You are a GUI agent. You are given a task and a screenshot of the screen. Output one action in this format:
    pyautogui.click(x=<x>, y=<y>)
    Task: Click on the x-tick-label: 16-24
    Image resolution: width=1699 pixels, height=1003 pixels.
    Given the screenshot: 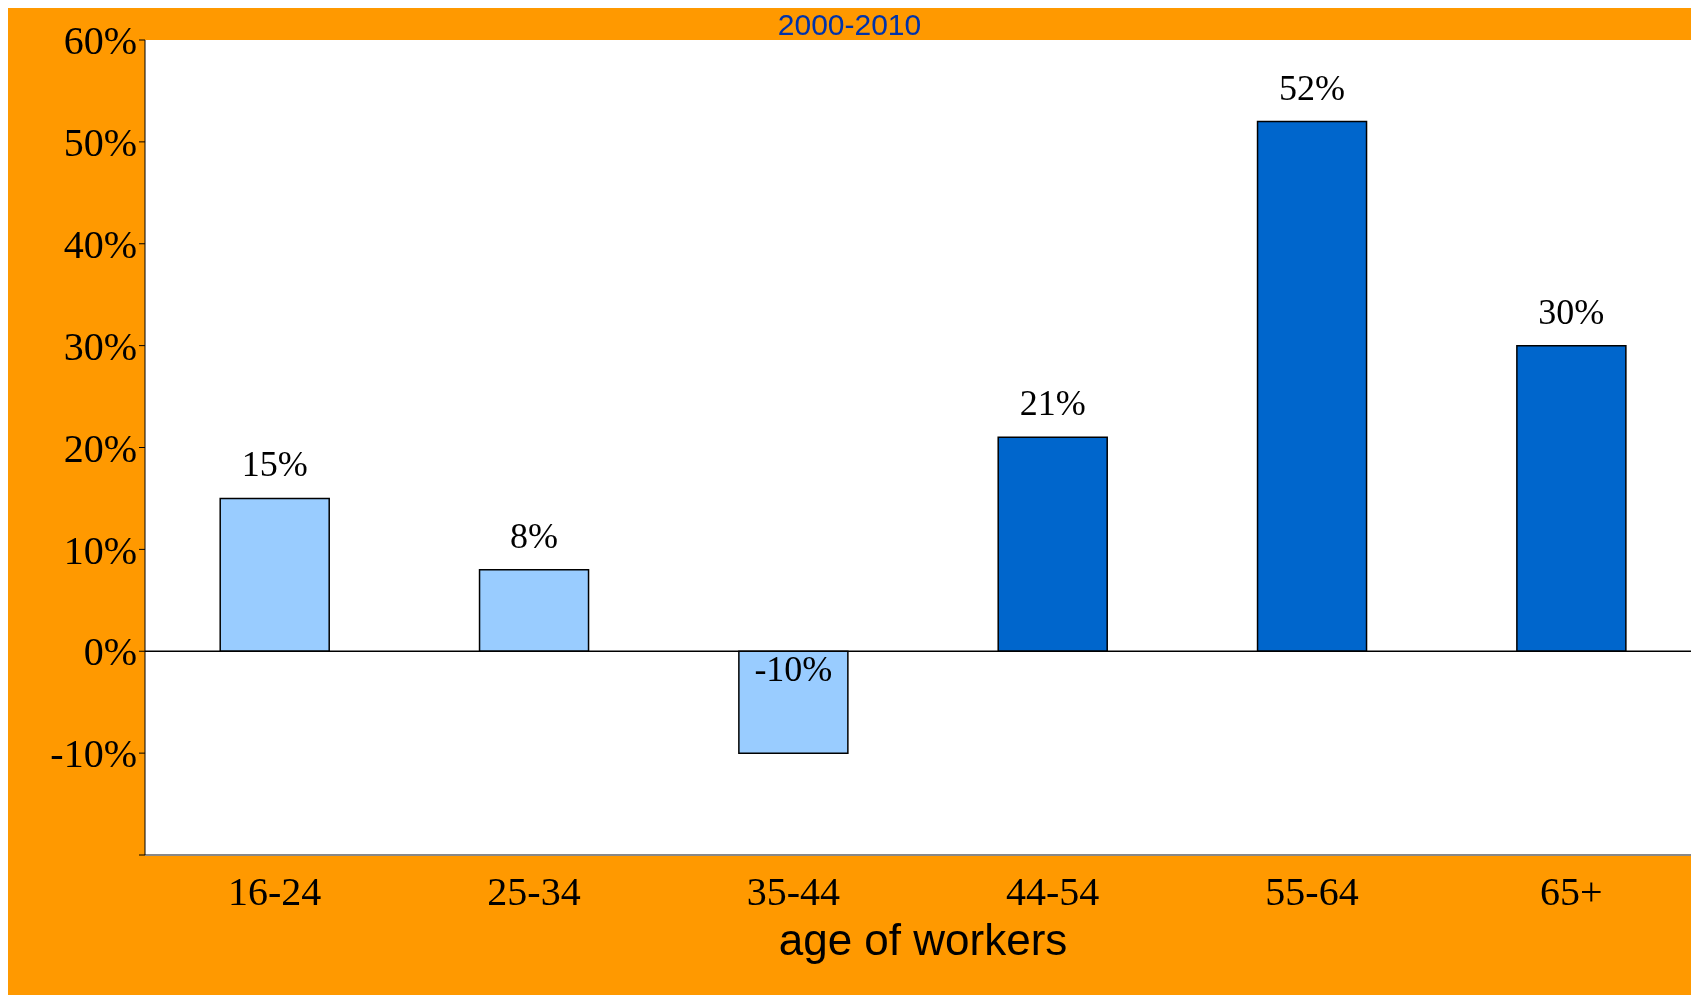 What is the action you would take?
    pyautogui.click(x=275, y=892)
    